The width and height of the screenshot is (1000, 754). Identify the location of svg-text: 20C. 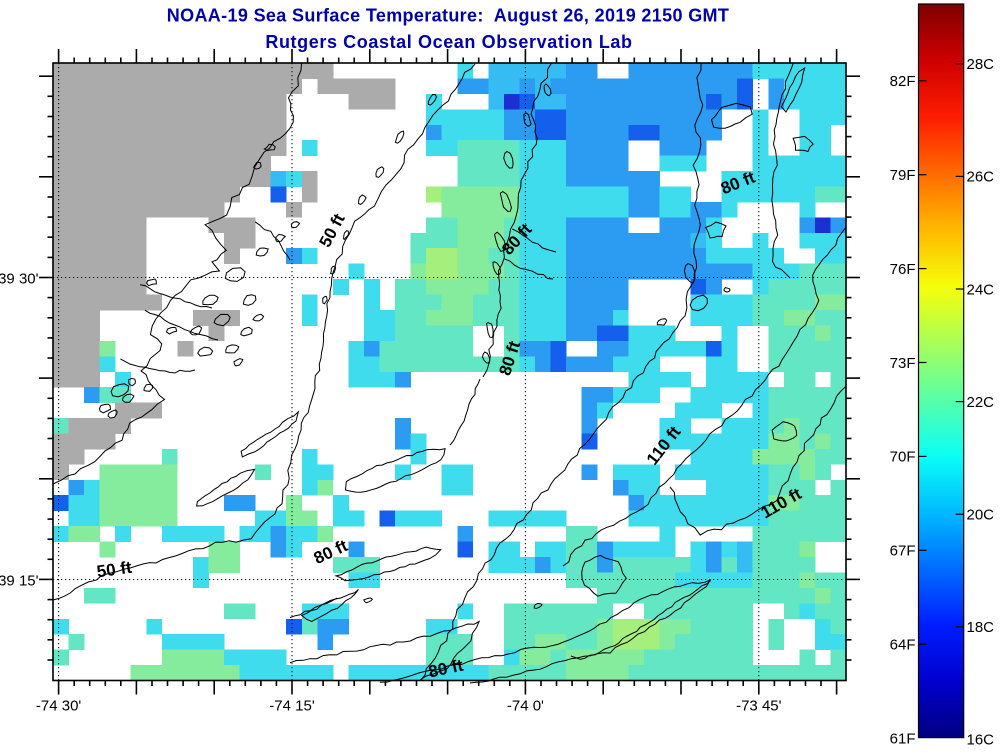
(981, 515).